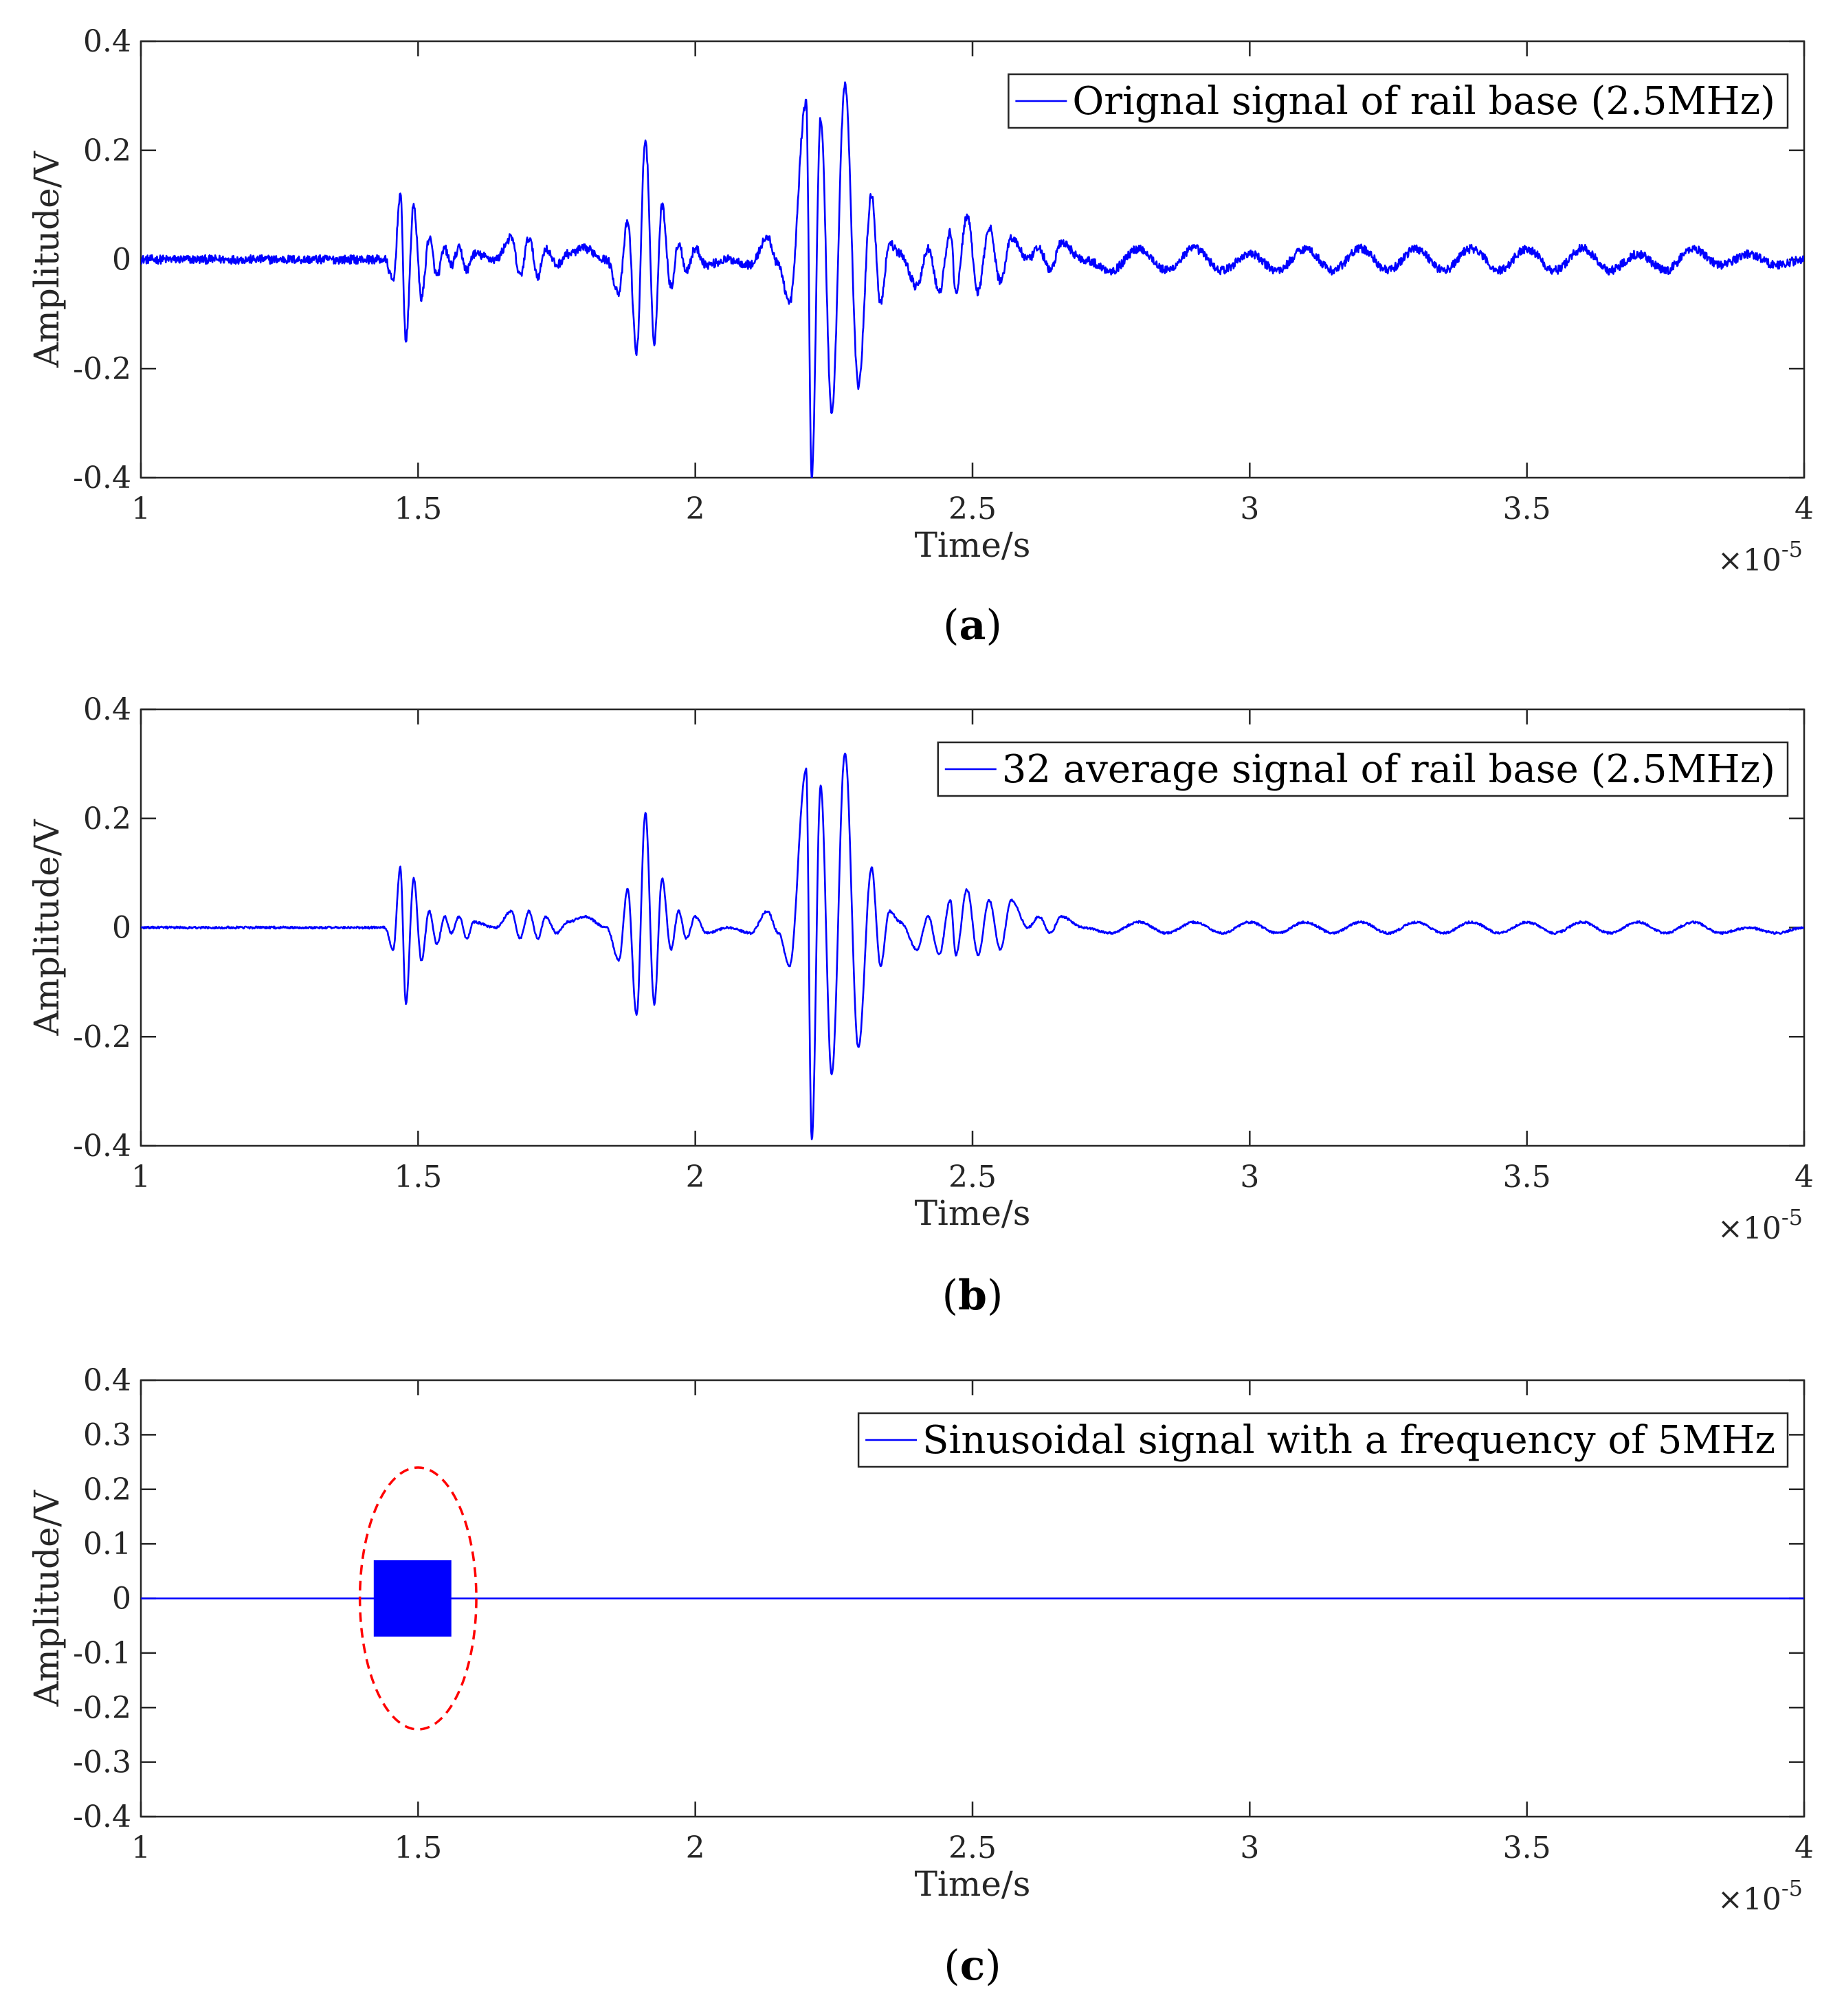 This screenshot has height=2016, width=1833. I want to click on chart-b-ylabel: Amplitude/V, so click(47, 927).